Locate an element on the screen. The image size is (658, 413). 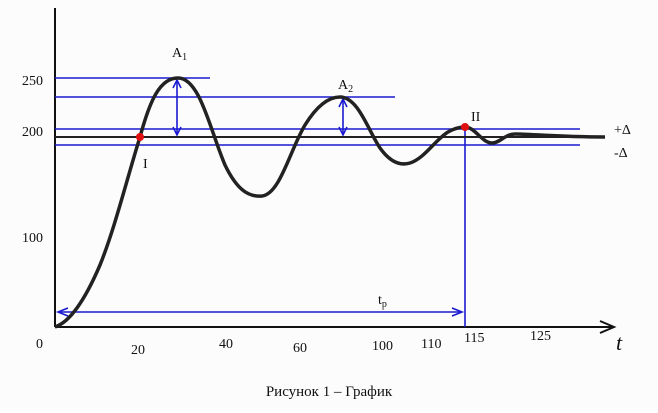
x-tick-label: 40 is located at coordinates (226, 344).